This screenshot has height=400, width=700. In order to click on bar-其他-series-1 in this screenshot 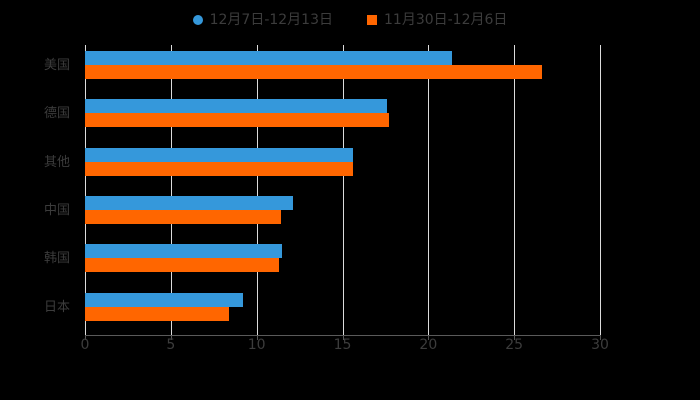, I will do `click(219, 168)`.